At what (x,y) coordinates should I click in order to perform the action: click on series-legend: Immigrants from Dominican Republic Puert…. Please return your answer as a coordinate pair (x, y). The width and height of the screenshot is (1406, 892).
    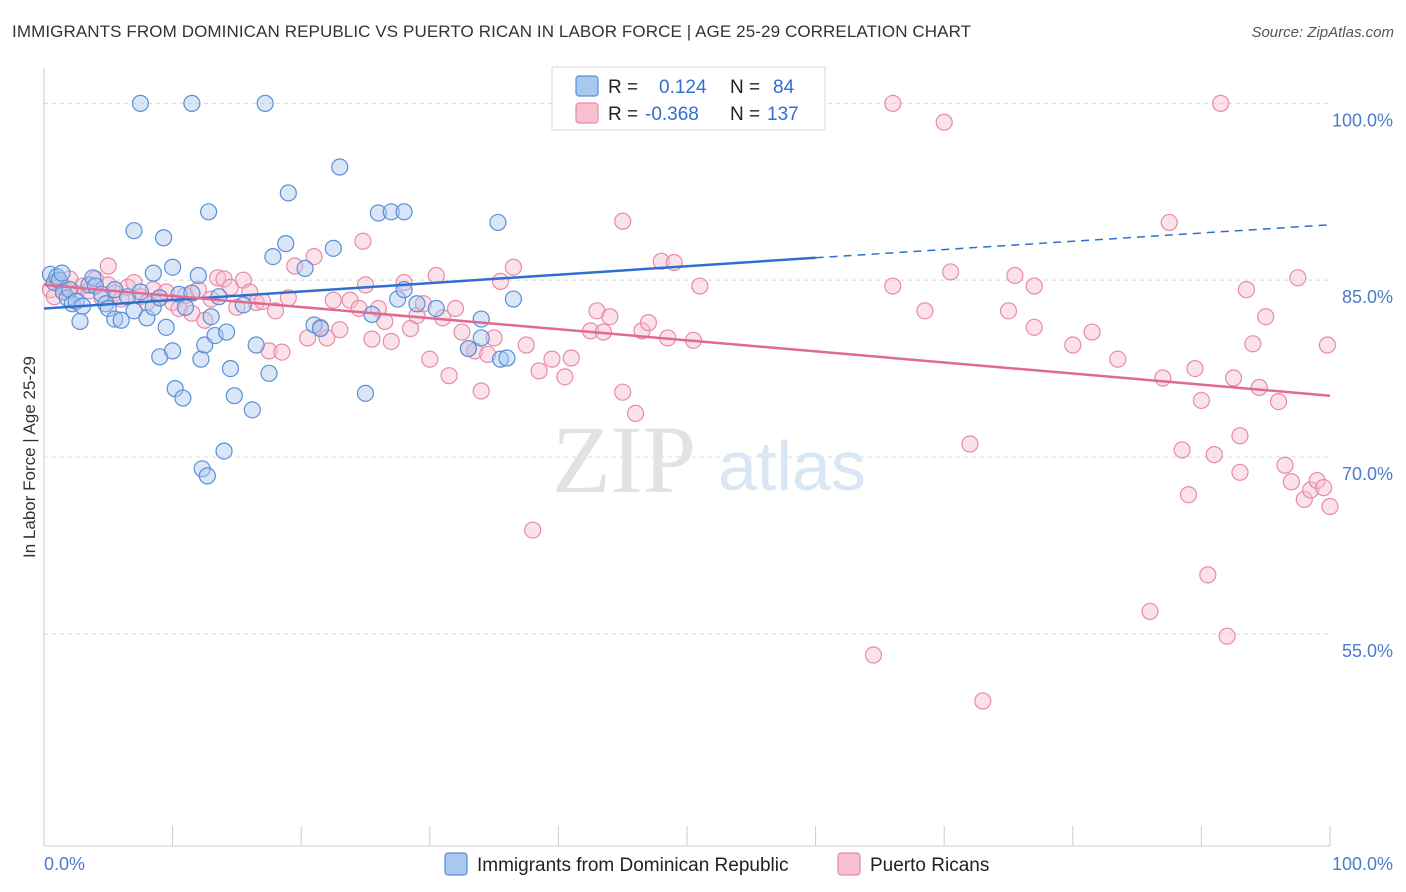
    Looking at the image, I should click on (716, 864).